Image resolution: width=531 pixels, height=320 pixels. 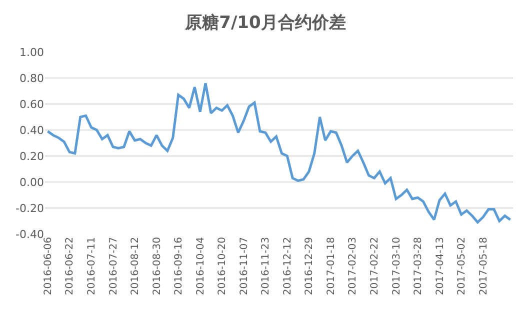 I want to click on y-tick-label: 0.00, so click(x=32, y=182).